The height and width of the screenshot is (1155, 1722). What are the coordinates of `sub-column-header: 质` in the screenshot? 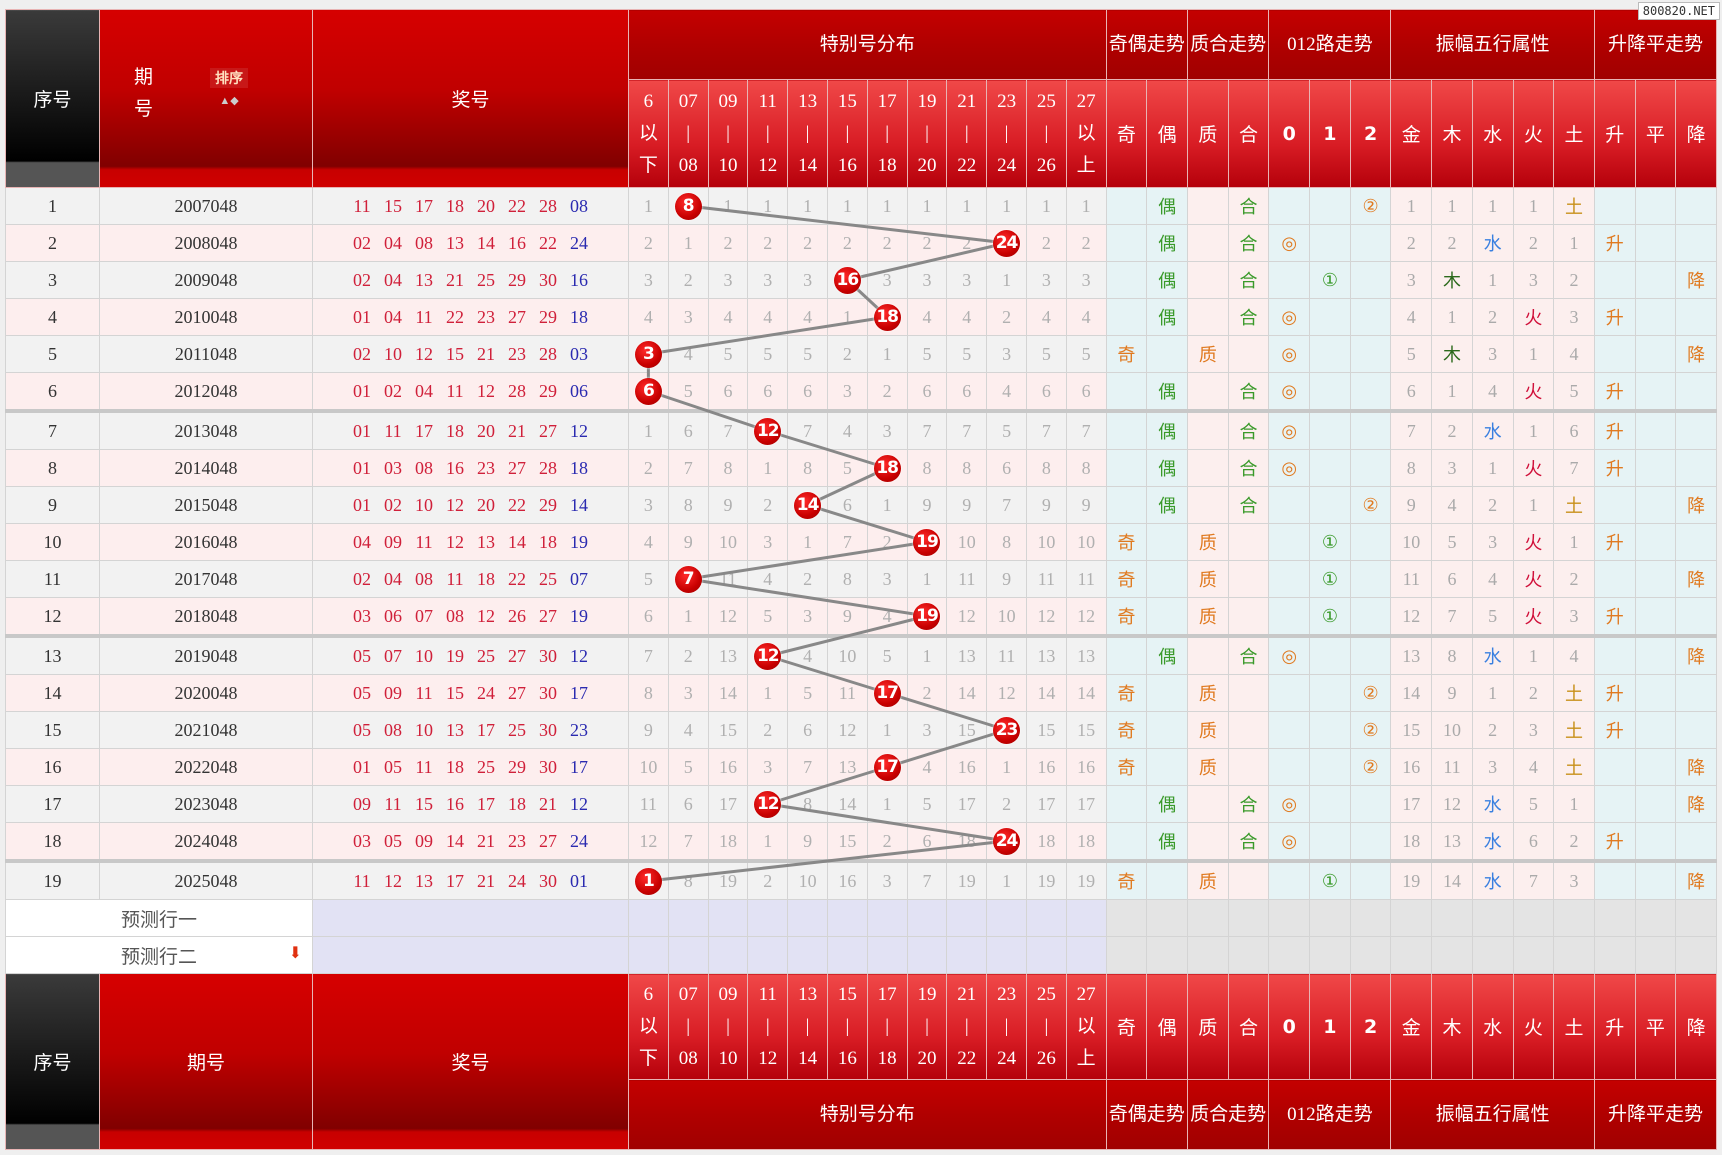 It's located at (1207, 1026).